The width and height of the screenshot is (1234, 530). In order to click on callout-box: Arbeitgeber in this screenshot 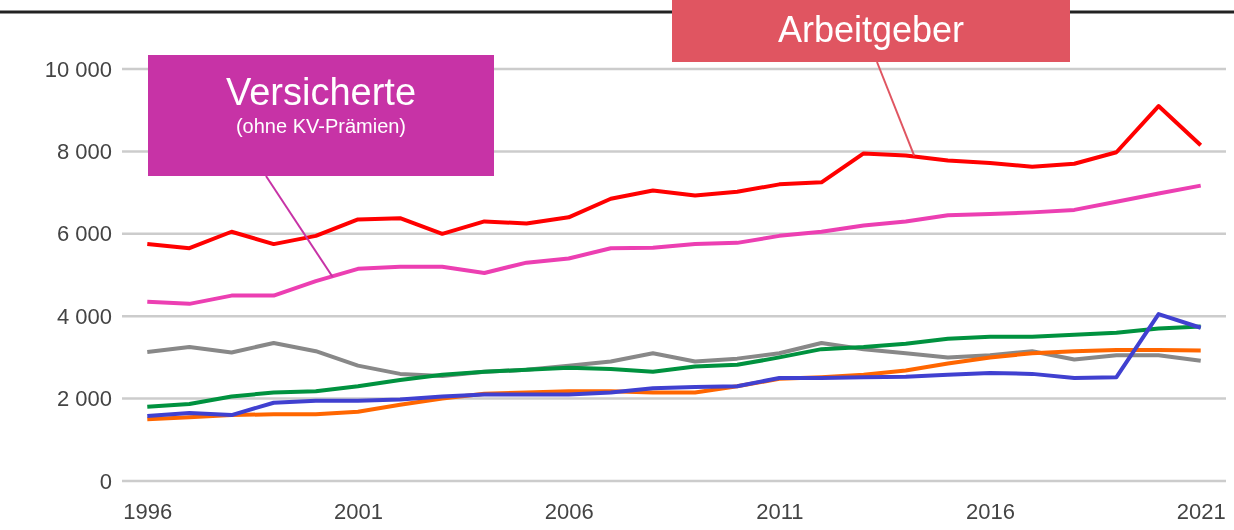, I will do `click(871, 78)`.